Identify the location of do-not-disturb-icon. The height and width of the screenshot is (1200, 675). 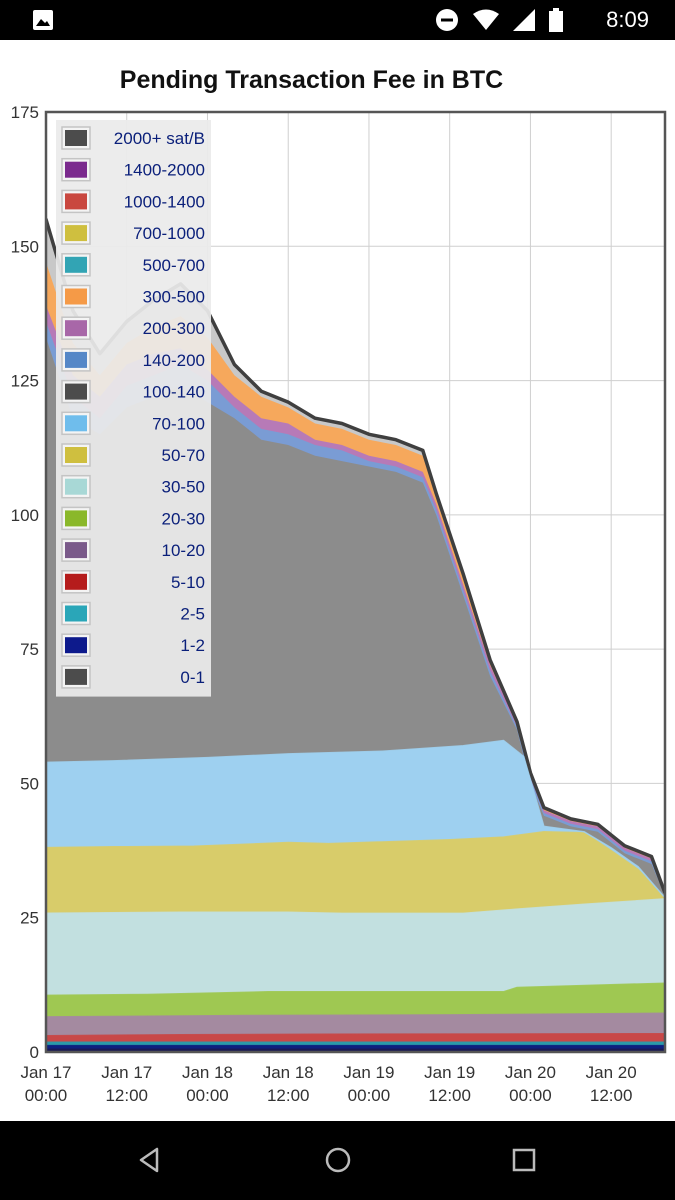
(447, 20).